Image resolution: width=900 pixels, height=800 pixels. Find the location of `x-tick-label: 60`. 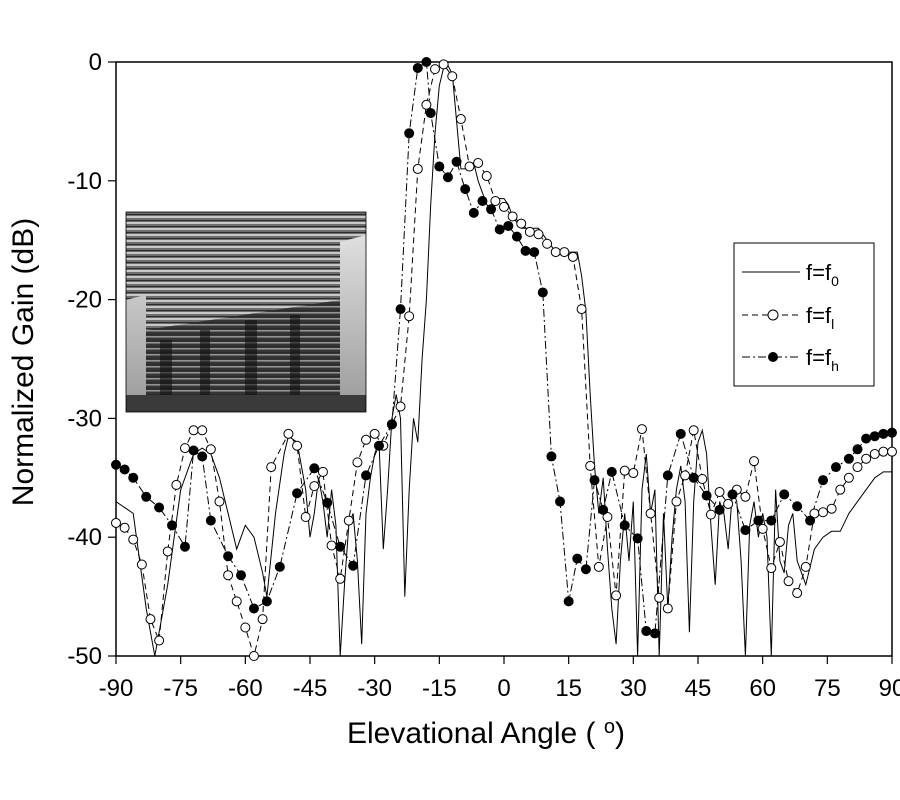

x-tick-label: 60 is located at coordinates (762, 688).